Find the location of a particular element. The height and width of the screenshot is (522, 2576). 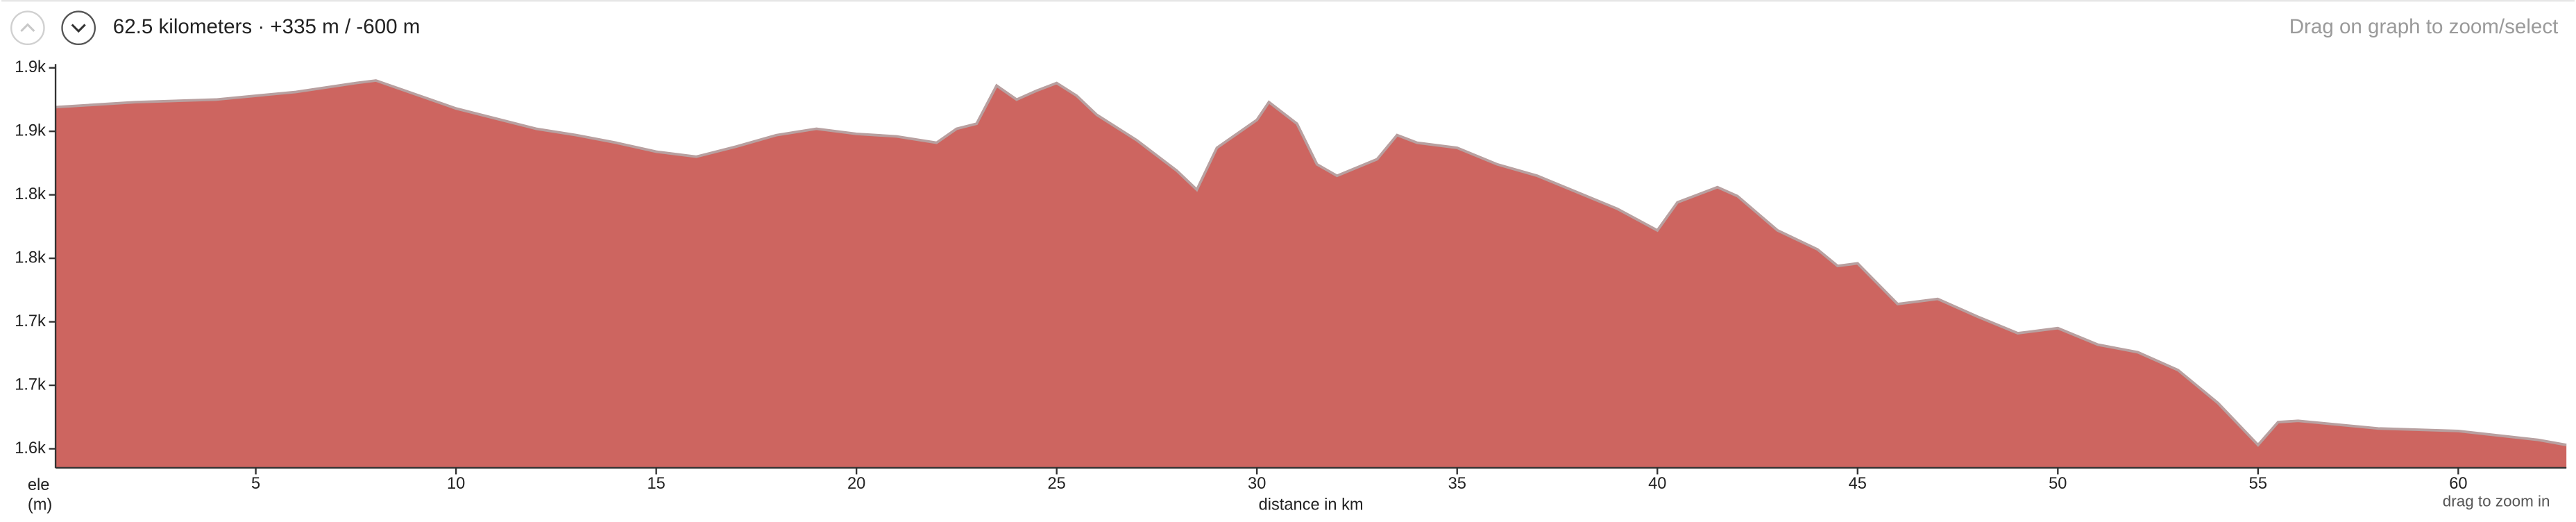

zoom-hint: Drag on graph to zoom/select is located at coordinates (2424, 26).